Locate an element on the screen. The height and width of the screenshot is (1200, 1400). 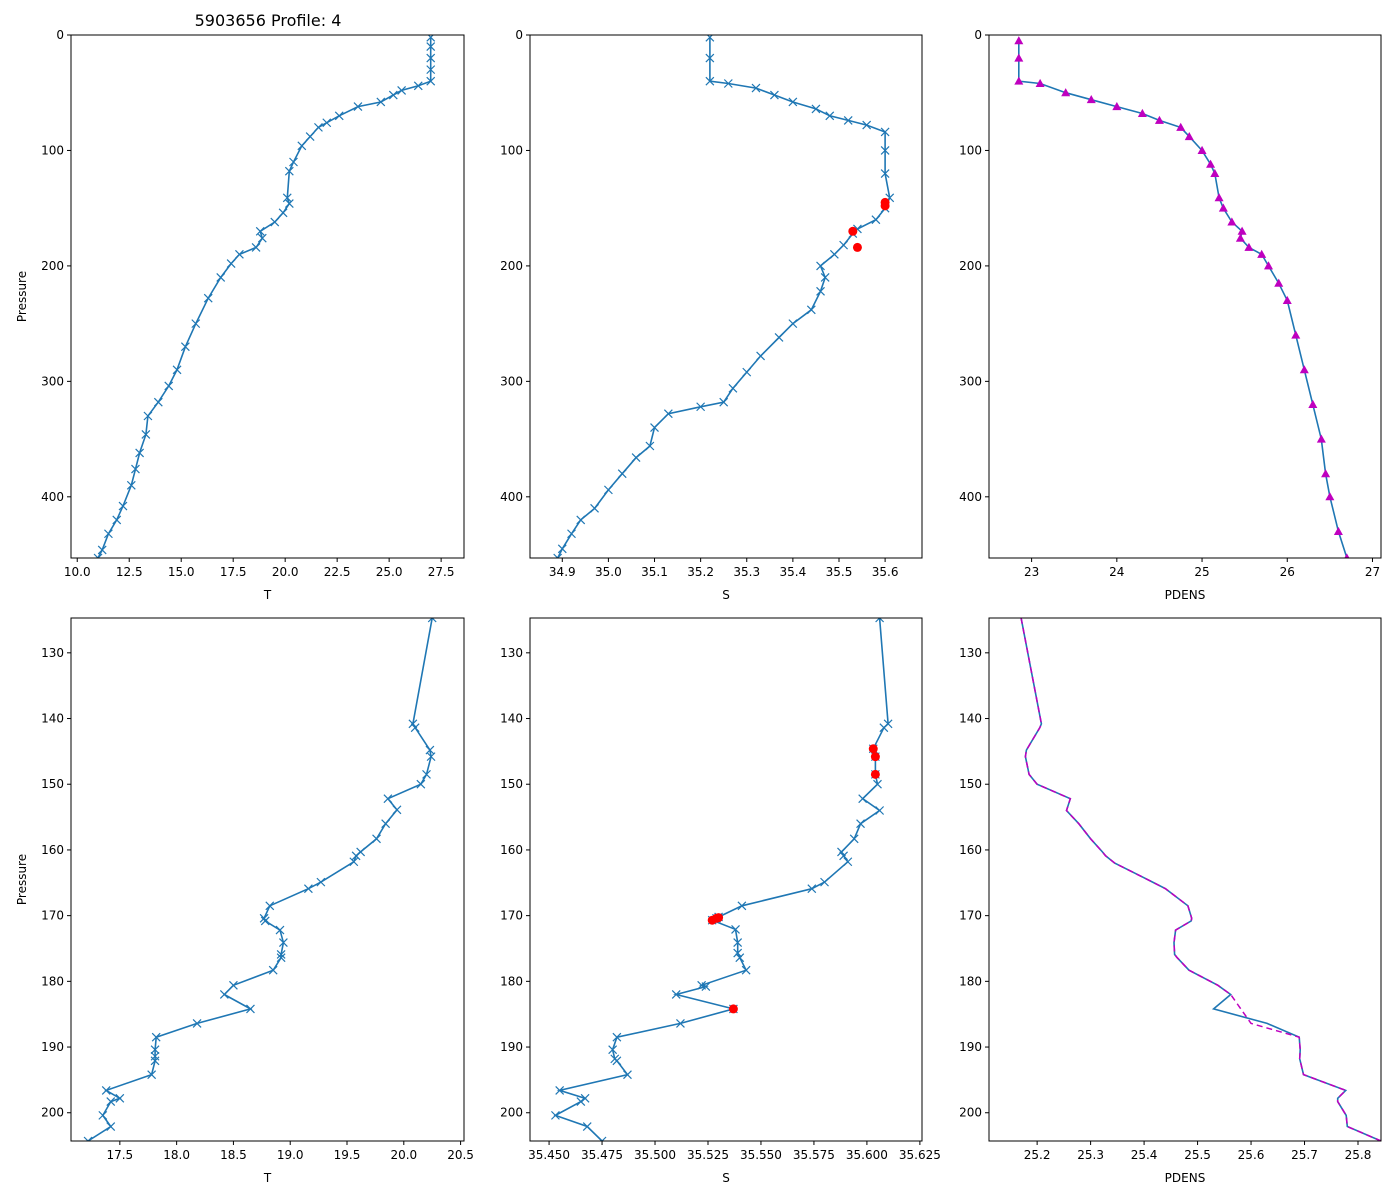
x-tick-label: 26 is located at coordinates (1287, 572).